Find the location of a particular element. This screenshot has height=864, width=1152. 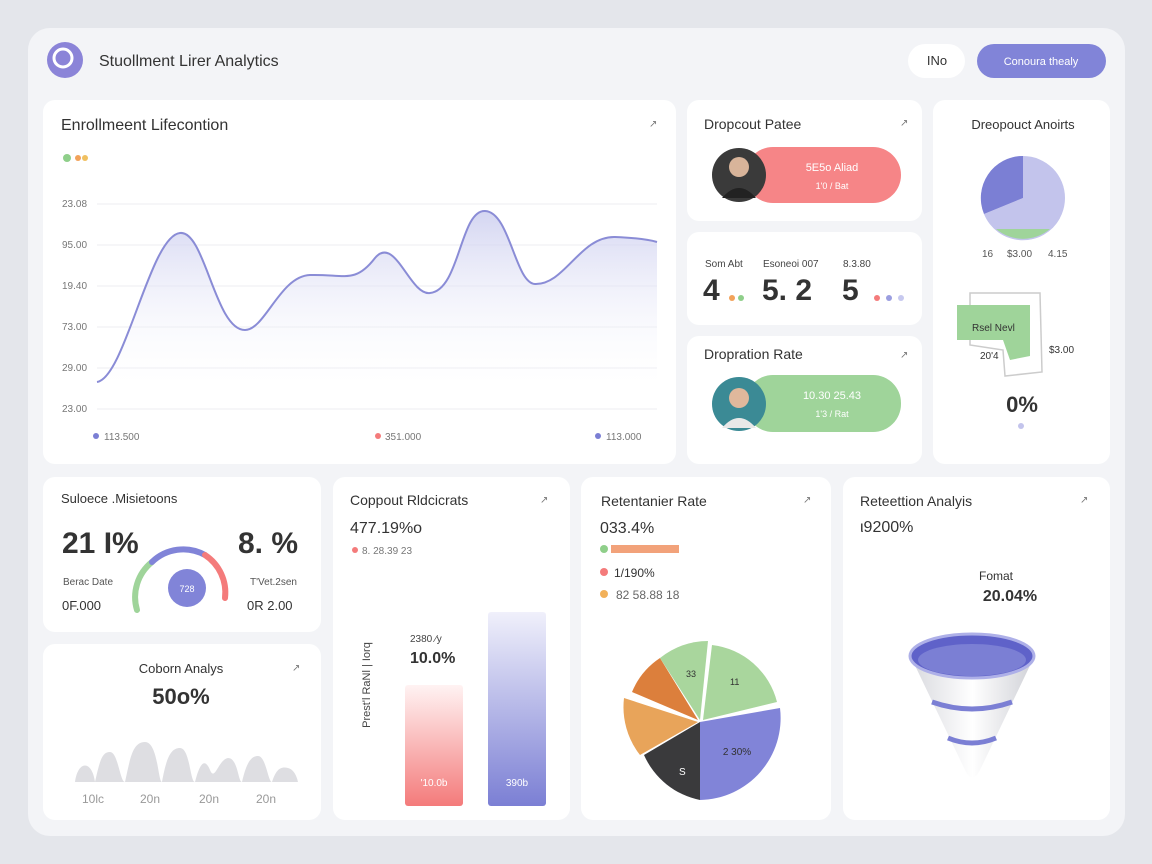

pie-label: 16 is located at coordinates (988, 254).